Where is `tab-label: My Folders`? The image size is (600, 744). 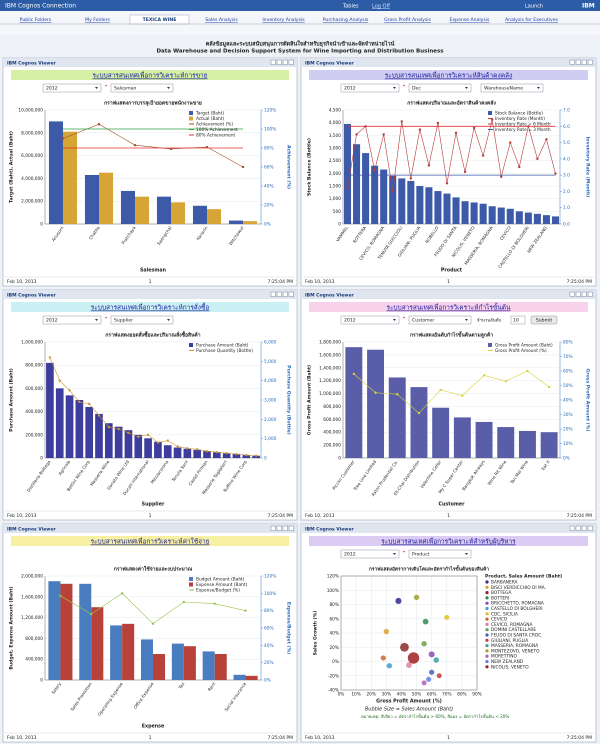
tab-label: My Folders is located at coordinates (97, 20).